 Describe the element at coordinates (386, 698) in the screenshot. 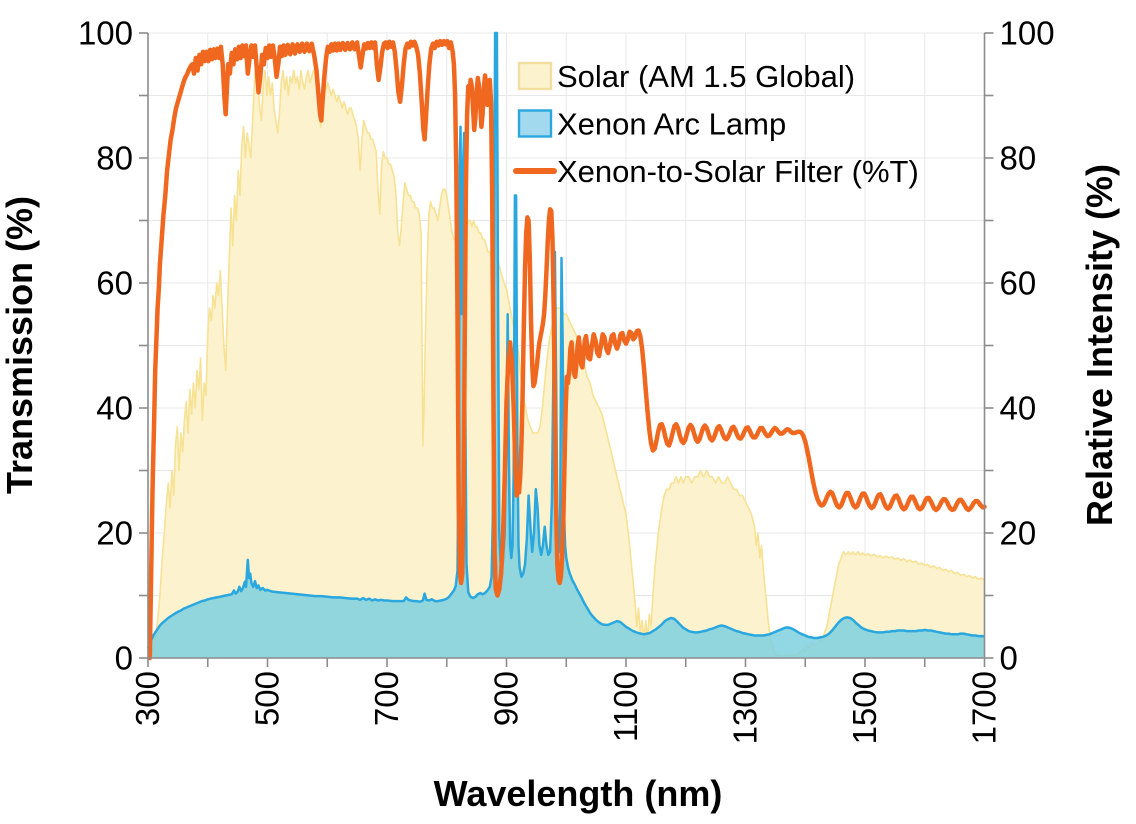

I see `x-tick-label: 700` at that location.